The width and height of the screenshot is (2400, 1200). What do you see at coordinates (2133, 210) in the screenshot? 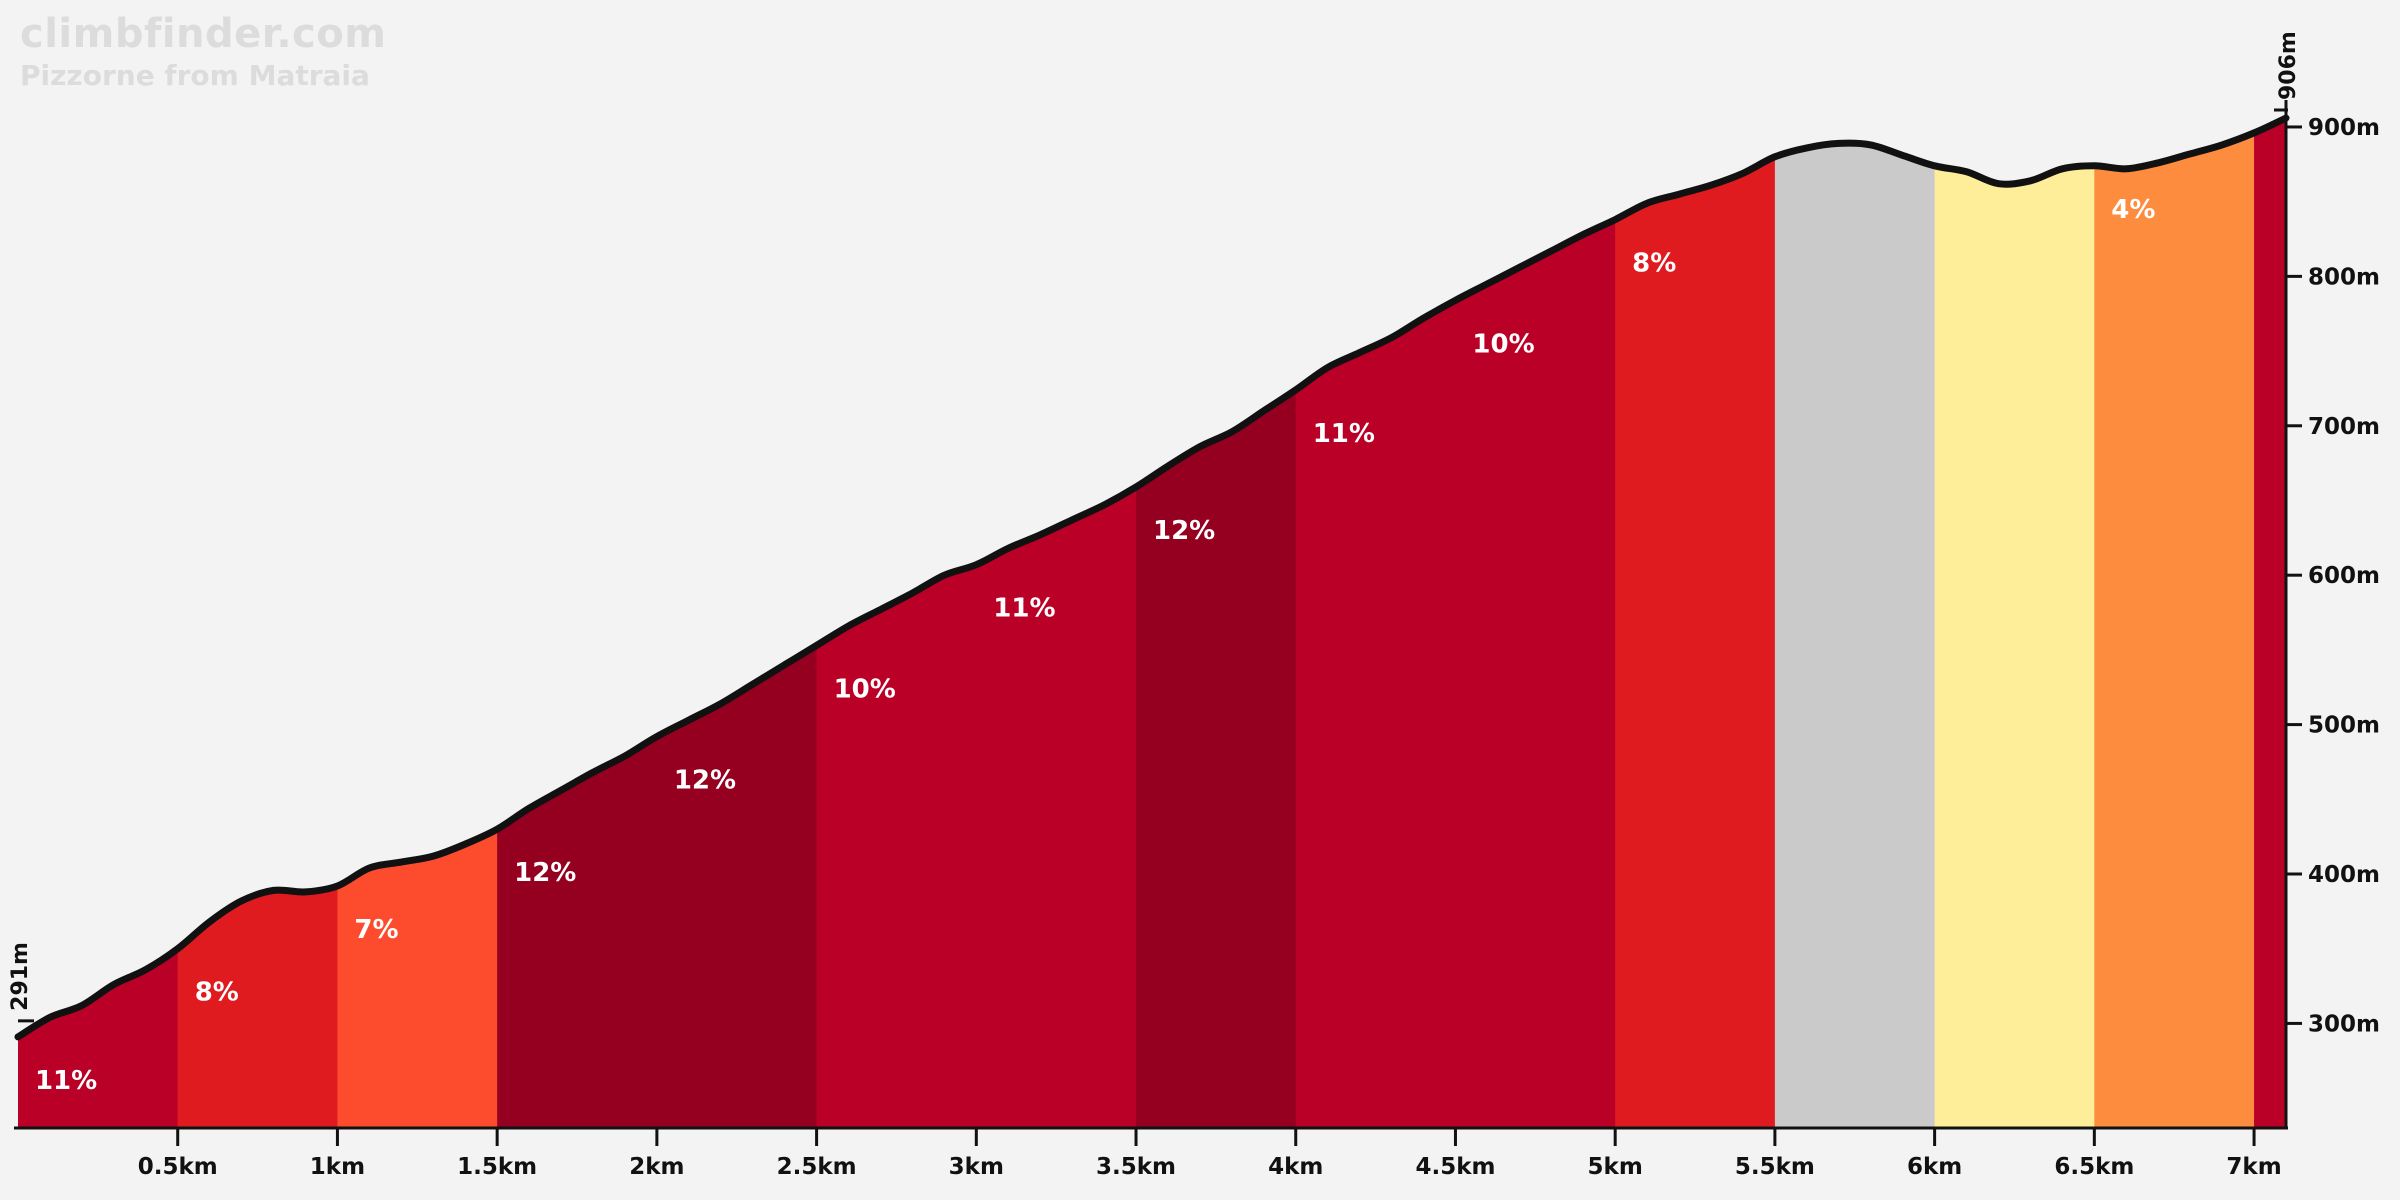
I see `gradient-label: 4%` at bounding box center [2133, 210].